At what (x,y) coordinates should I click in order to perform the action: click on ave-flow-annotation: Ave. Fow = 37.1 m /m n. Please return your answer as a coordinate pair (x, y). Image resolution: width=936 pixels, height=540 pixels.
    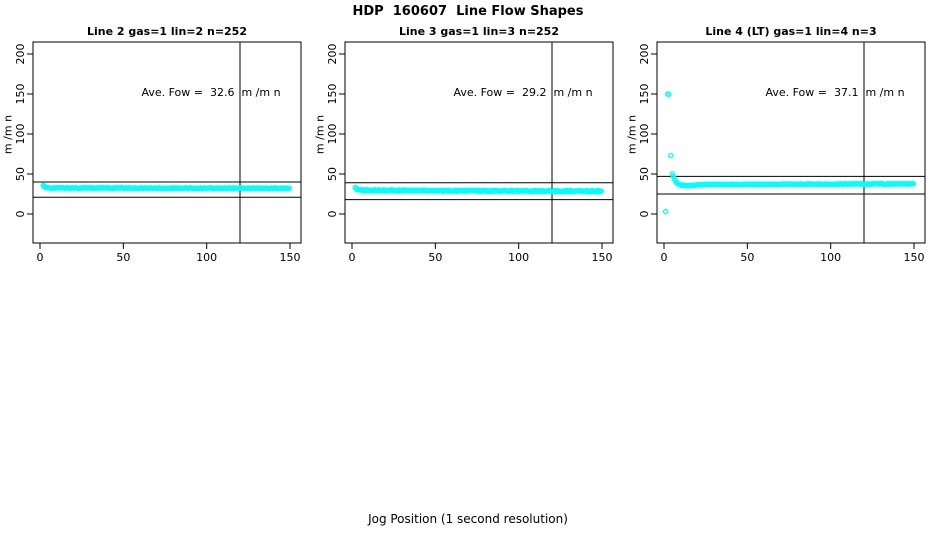
    Looking at the image, I should click on (835, 92).